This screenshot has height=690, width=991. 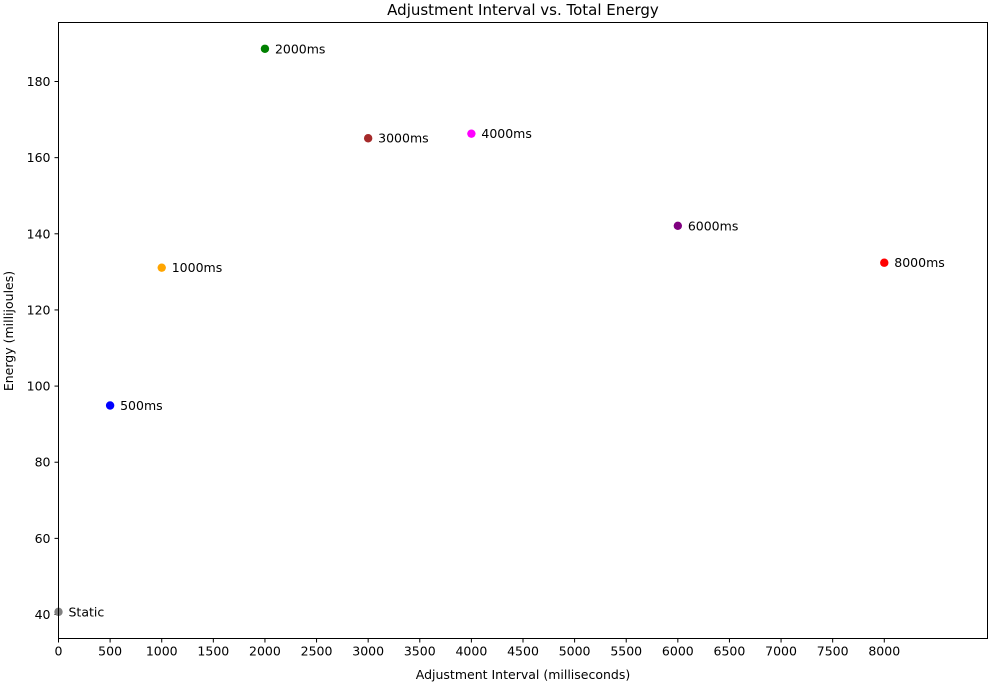 What do you see at coordinates (678, 651) in the screenshot?
I see `x-tick-label: 6000` at bounding box center [678, 651].